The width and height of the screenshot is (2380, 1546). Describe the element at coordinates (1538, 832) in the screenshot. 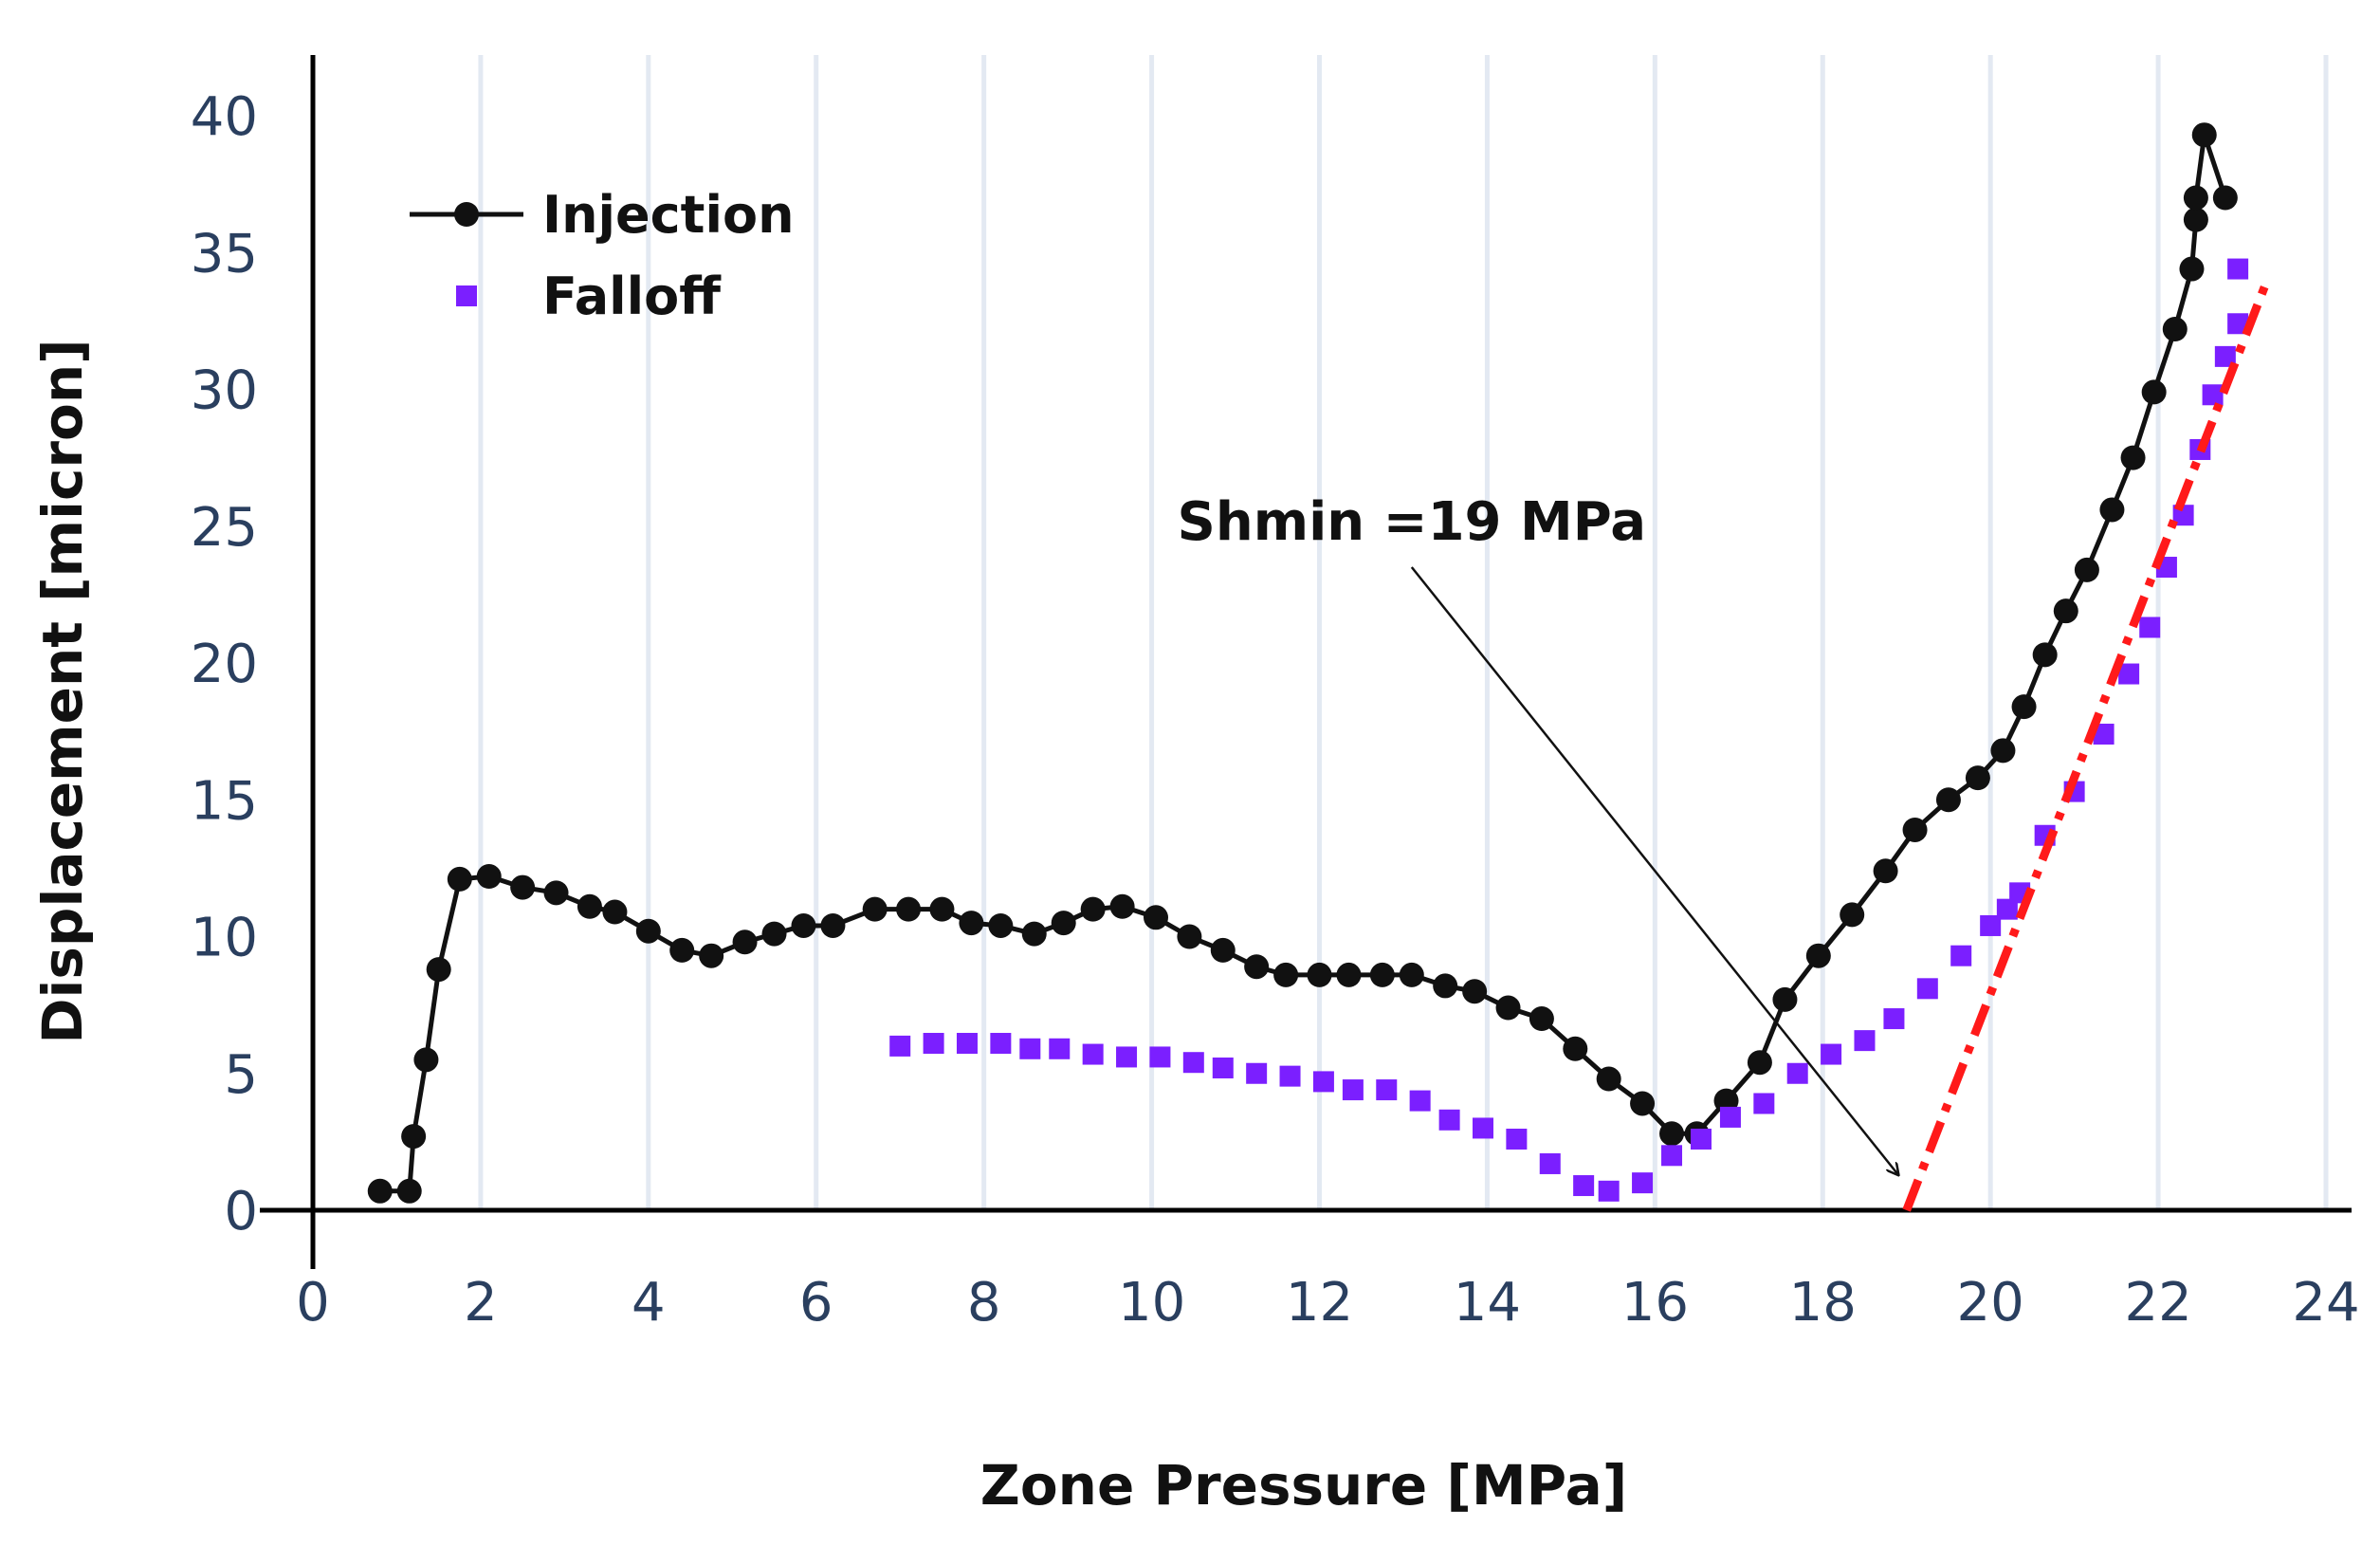

I see `annotations: Shmin =19 MPa` at that location.